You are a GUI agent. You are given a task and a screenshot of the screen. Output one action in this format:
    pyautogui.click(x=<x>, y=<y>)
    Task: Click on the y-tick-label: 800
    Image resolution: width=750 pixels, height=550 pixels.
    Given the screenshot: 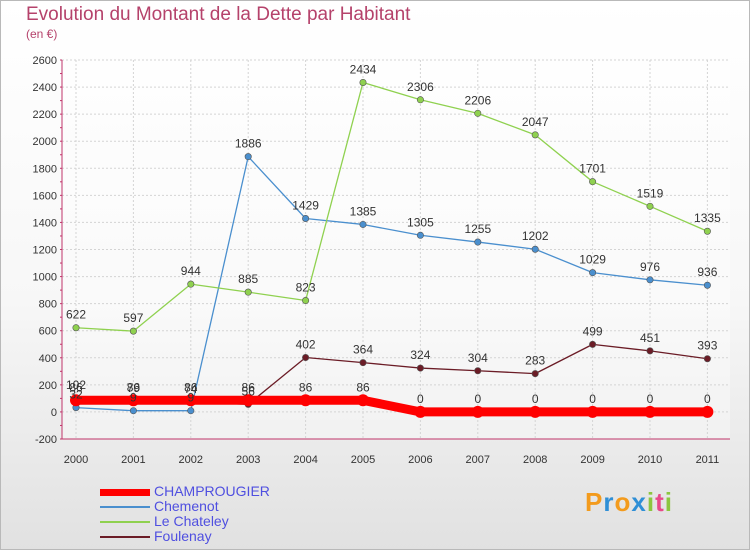 What is the action you would take?
    pyautogui.click(x=48, y=305)
    